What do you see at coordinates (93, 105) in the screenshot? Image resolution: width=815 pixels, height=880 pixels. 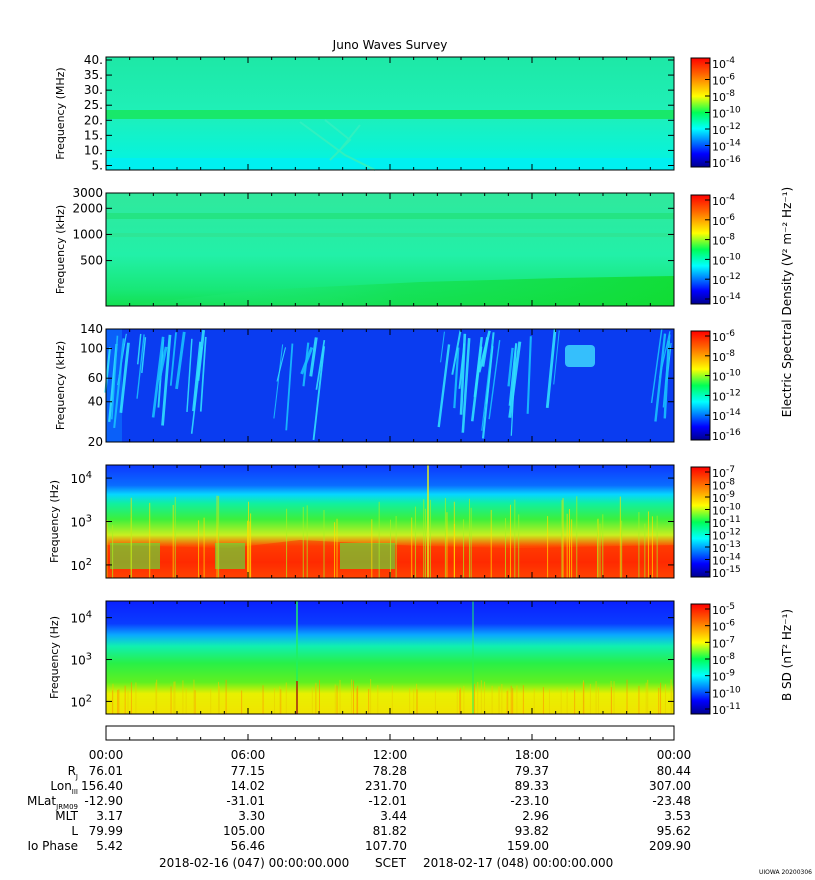 I see `y-tick-label: 25.` at bounding box center [93, 105].